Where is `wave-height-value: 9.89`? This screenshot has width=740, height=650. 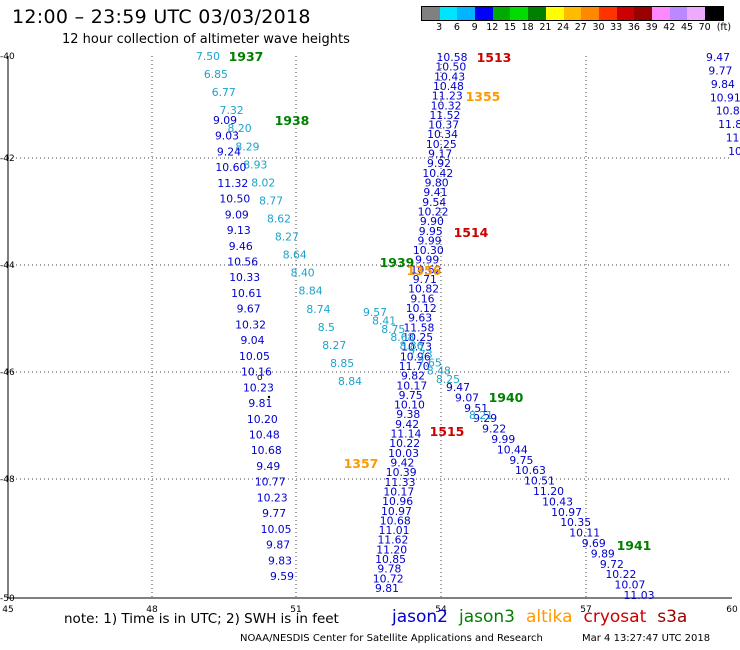 wave-height-value: 9.89 is located at coordinates (603, 553).